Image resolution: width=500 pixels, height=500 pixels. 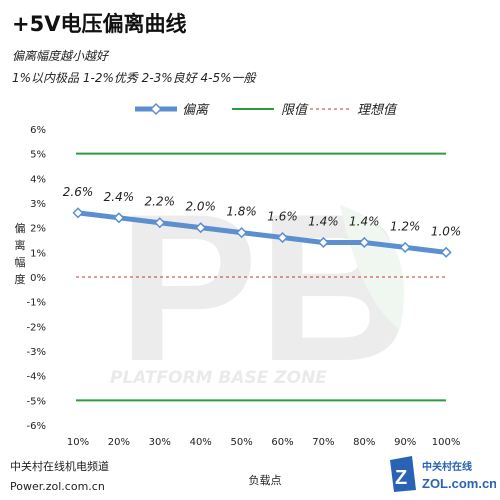 What do you see at coordinates (377, 110) in the screenshot?
I see `legend-ideal-label: 理想值` at bounding box center [377, 110].